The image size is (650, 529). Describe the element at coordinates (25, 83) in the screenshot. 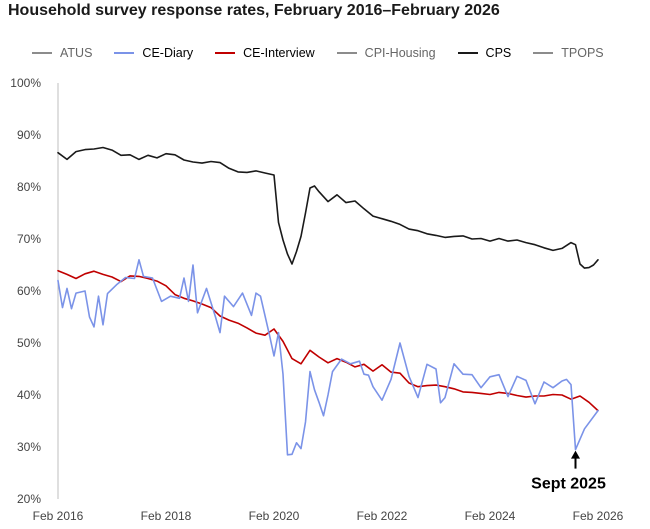

I see `y-tick-label: 100%` at that location.